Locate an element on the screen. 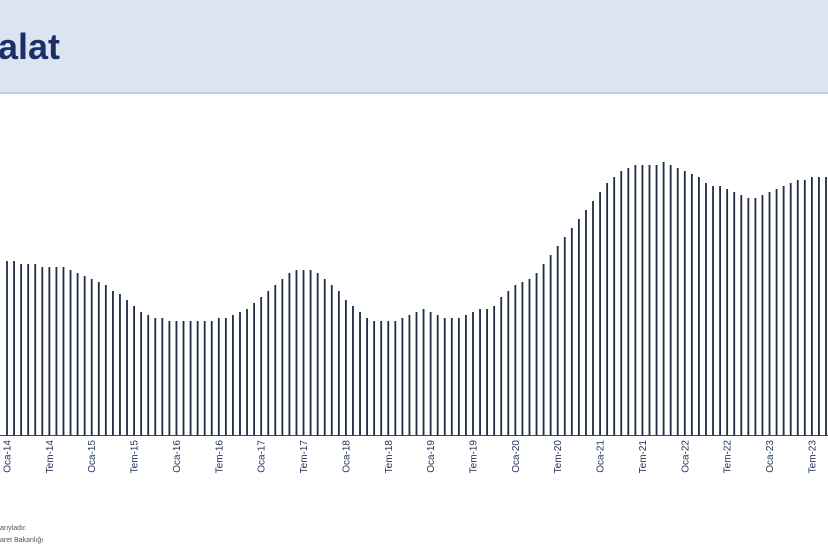 The width and height of the screenshot is (828, 552). x-tick-label: Tem-20 is located at coordinates (558, 457).